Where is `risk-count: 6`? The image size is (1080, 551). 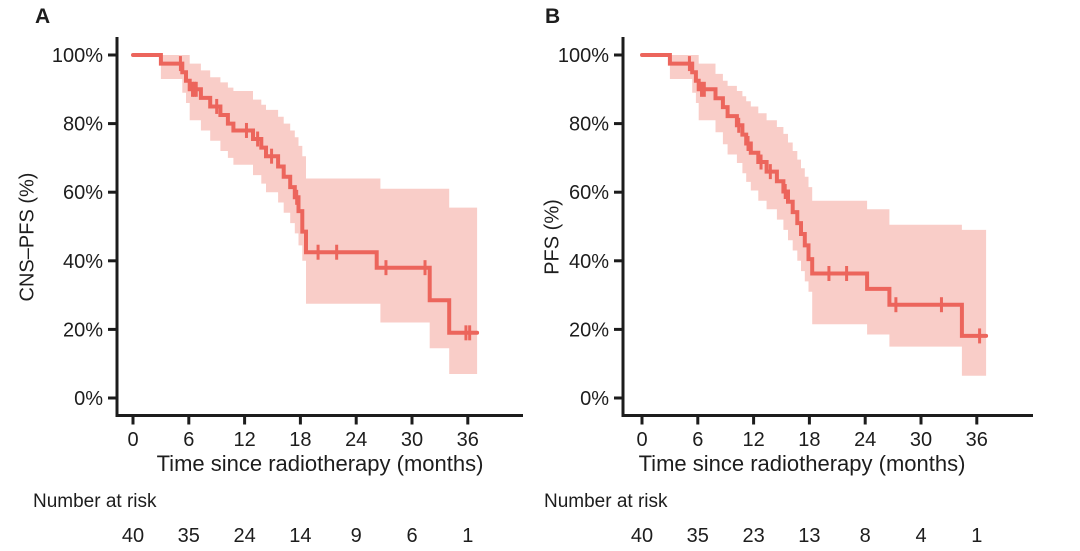 risk-count: 6 is located at coordinates (411, 536).